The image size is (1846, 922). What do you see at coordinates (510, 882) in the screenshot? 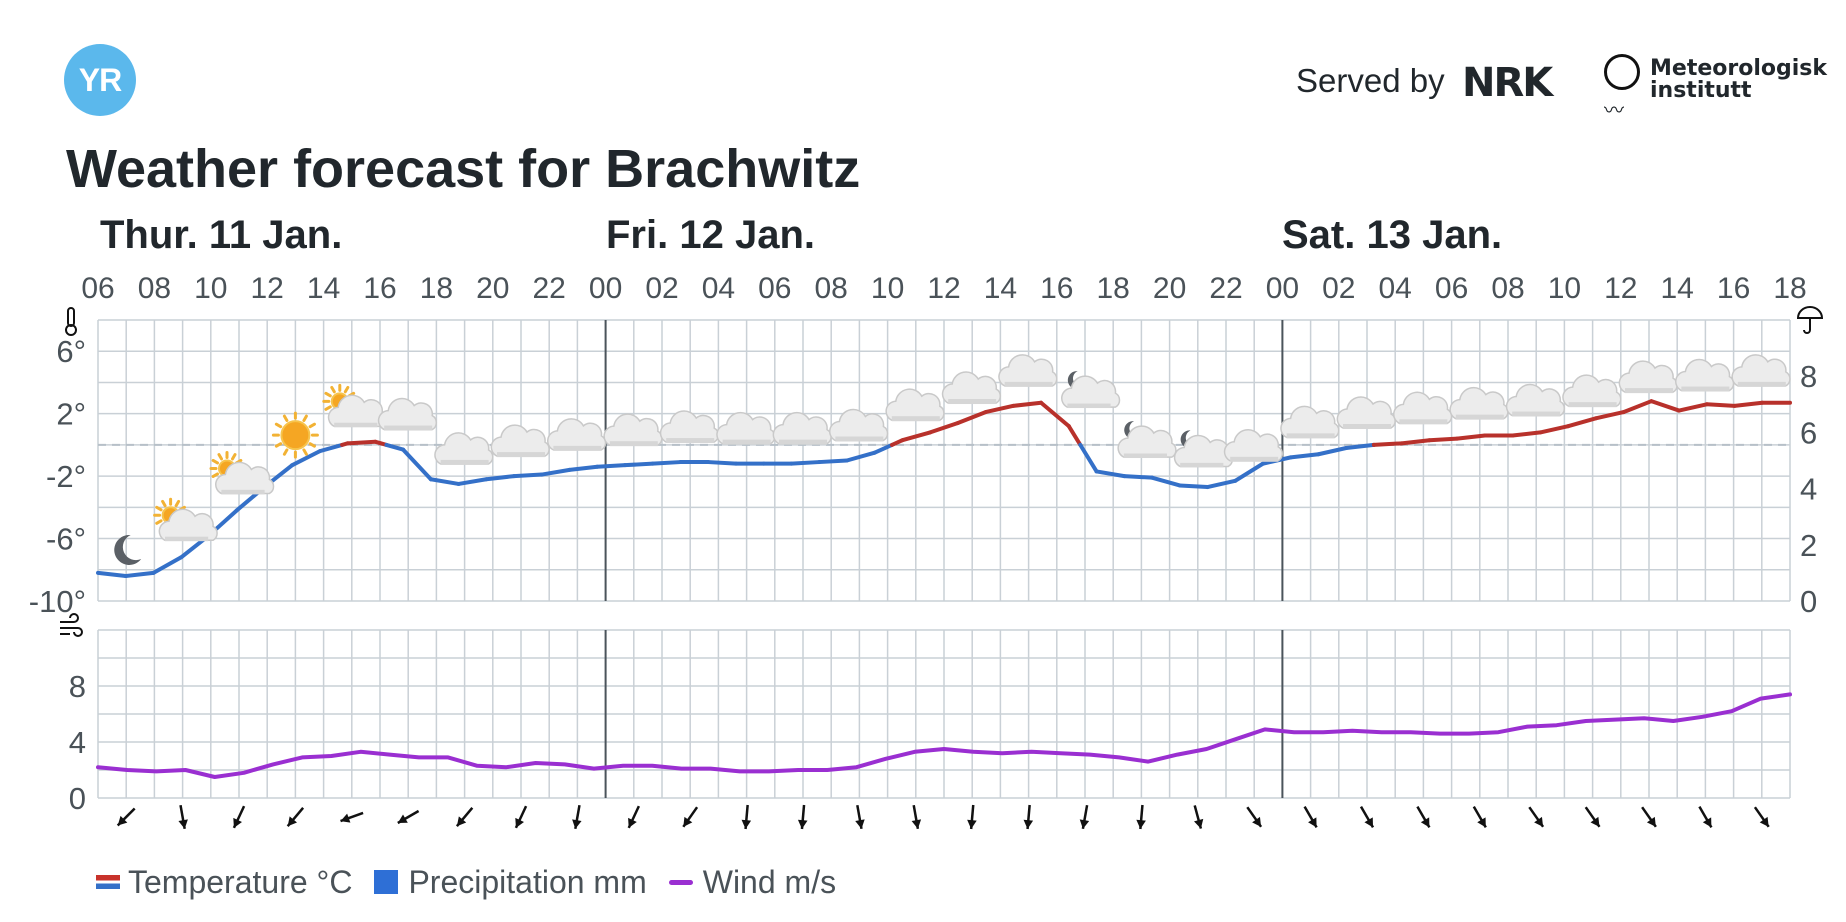
I see `legend-item-precipitation: Precipitation mm` at bounding box center [510, 882].